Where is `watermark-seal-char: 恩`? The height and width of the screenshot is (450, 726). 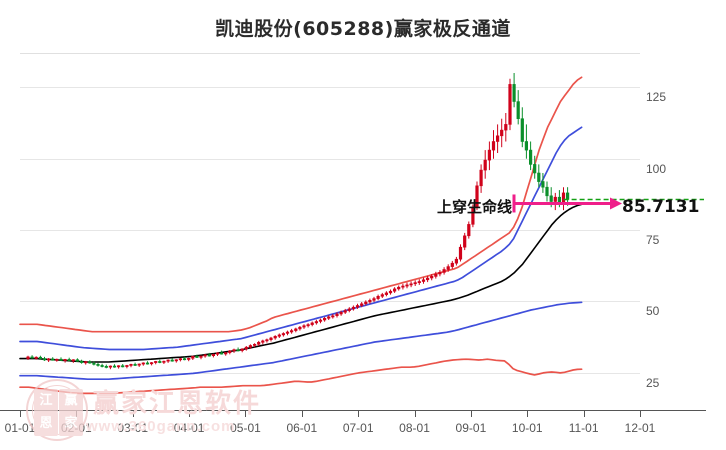
watermark-seal-char: 恩 is located at coordinates (46, 424).